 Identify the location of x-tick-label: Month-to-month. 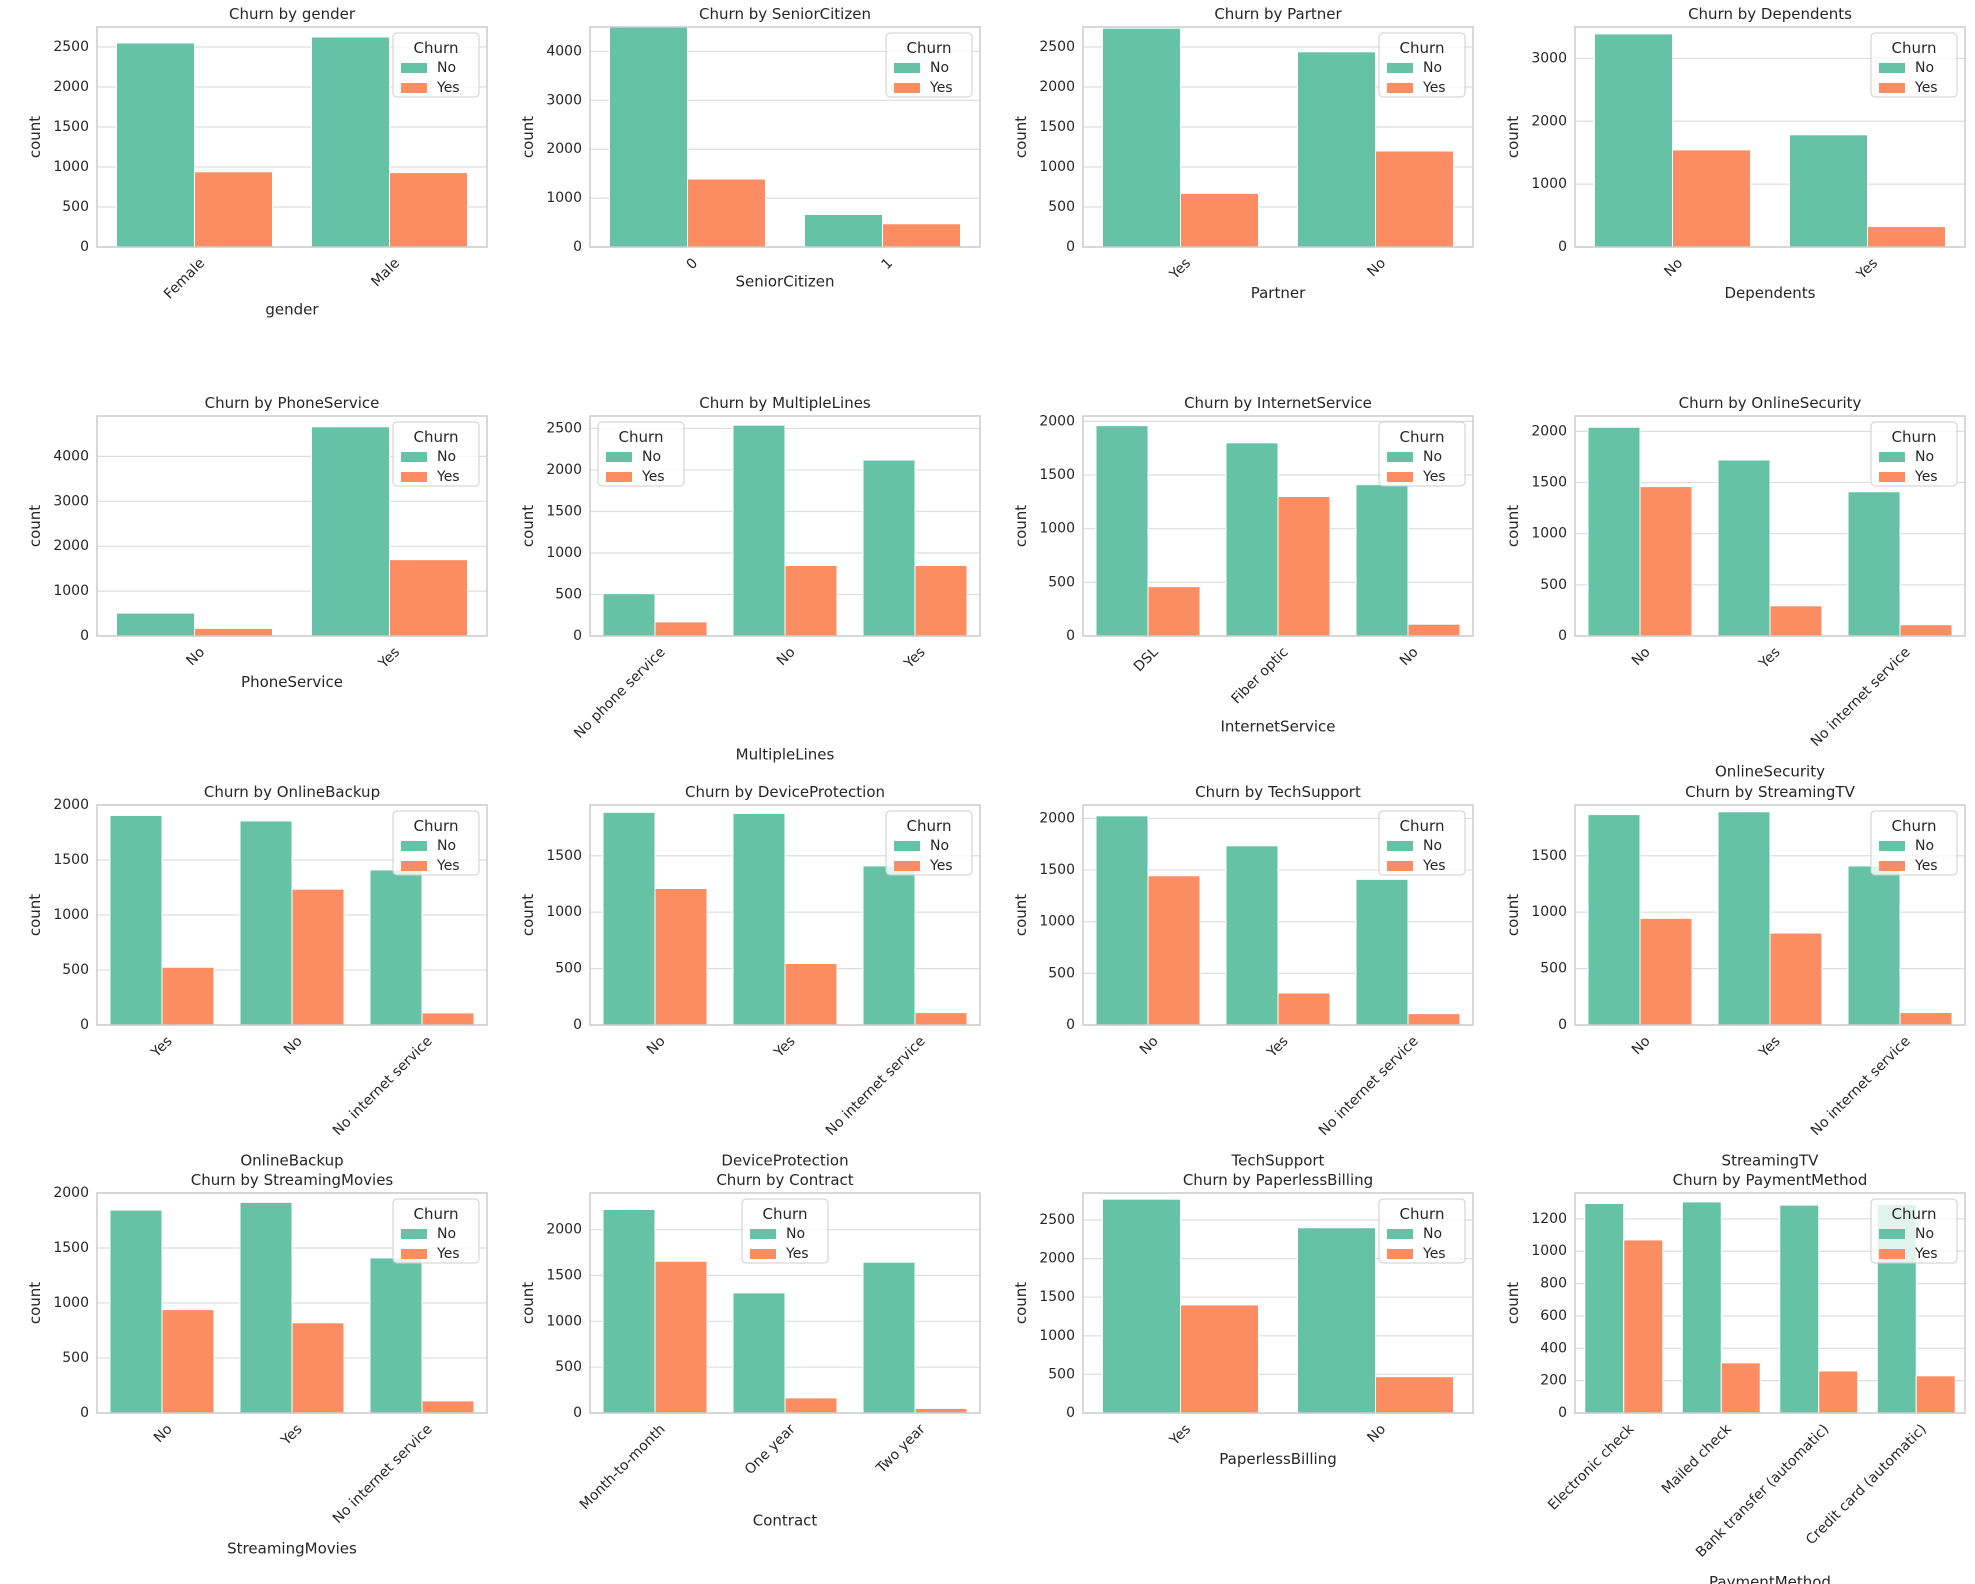
(623, 1467).